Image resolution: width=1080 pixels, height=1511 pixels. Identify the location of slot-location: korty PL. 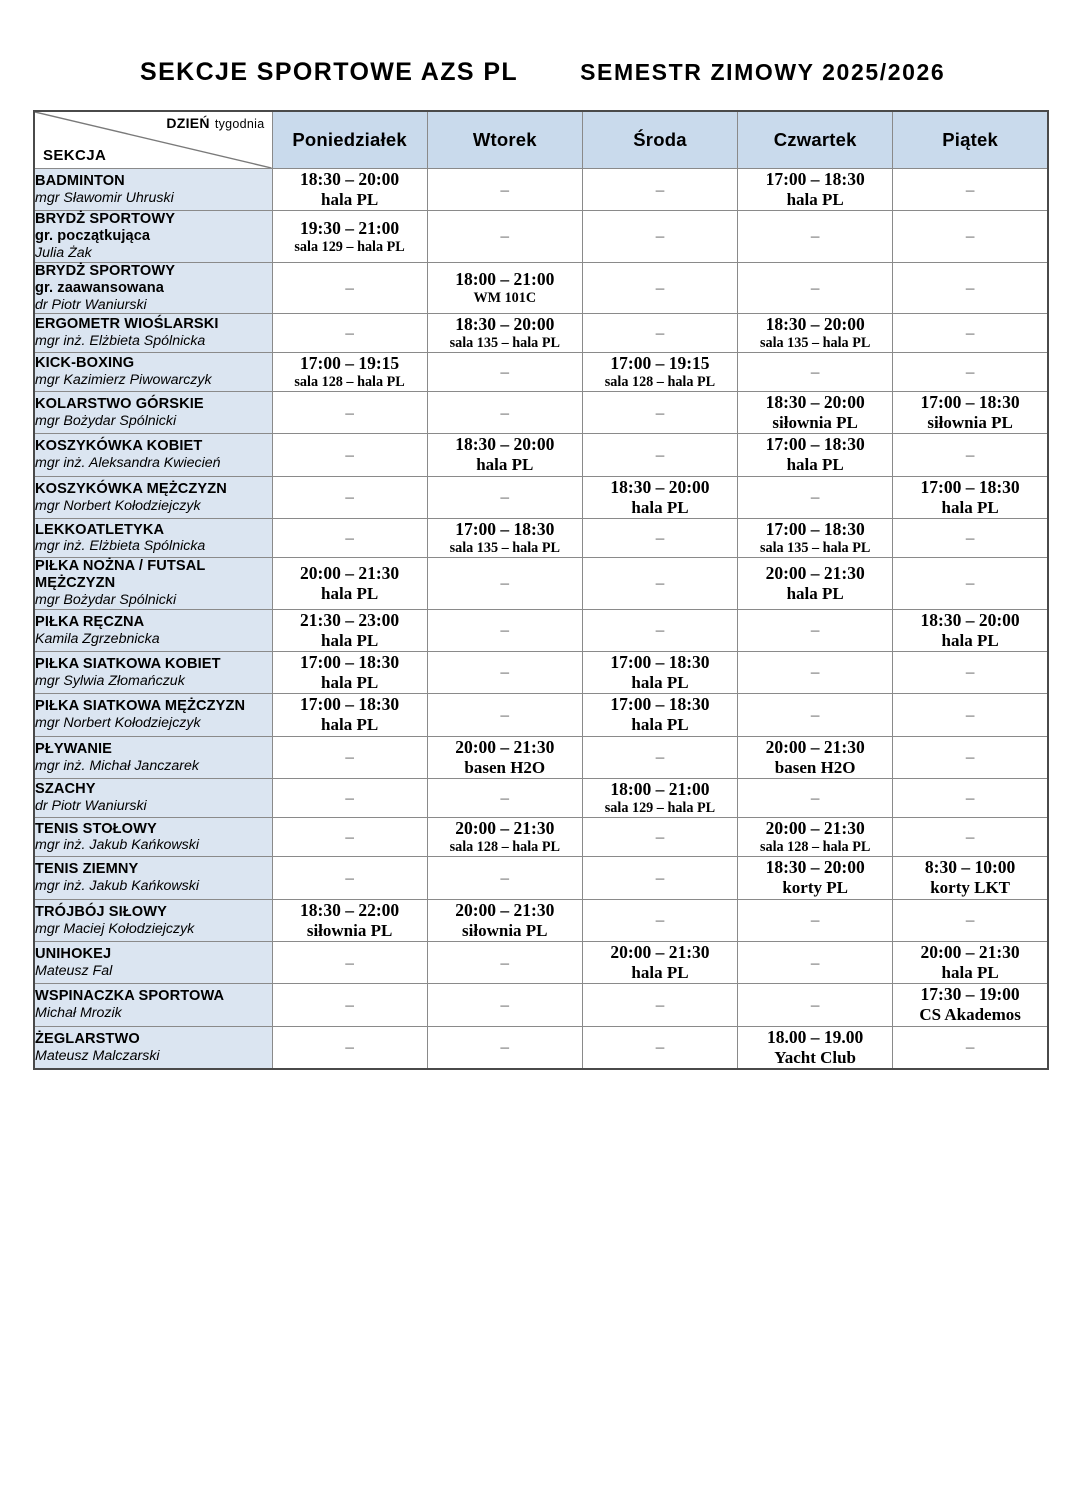
(815, 888).